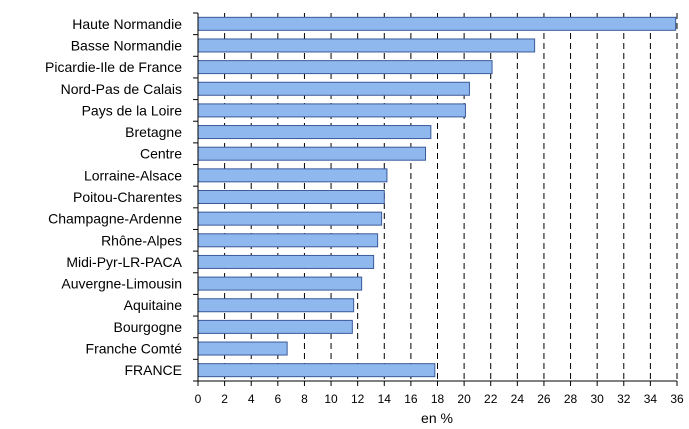 Image resolution: width=689 pixels, height=429 pixels. I want to click on x-tick-label: 20, so click(464, 399).